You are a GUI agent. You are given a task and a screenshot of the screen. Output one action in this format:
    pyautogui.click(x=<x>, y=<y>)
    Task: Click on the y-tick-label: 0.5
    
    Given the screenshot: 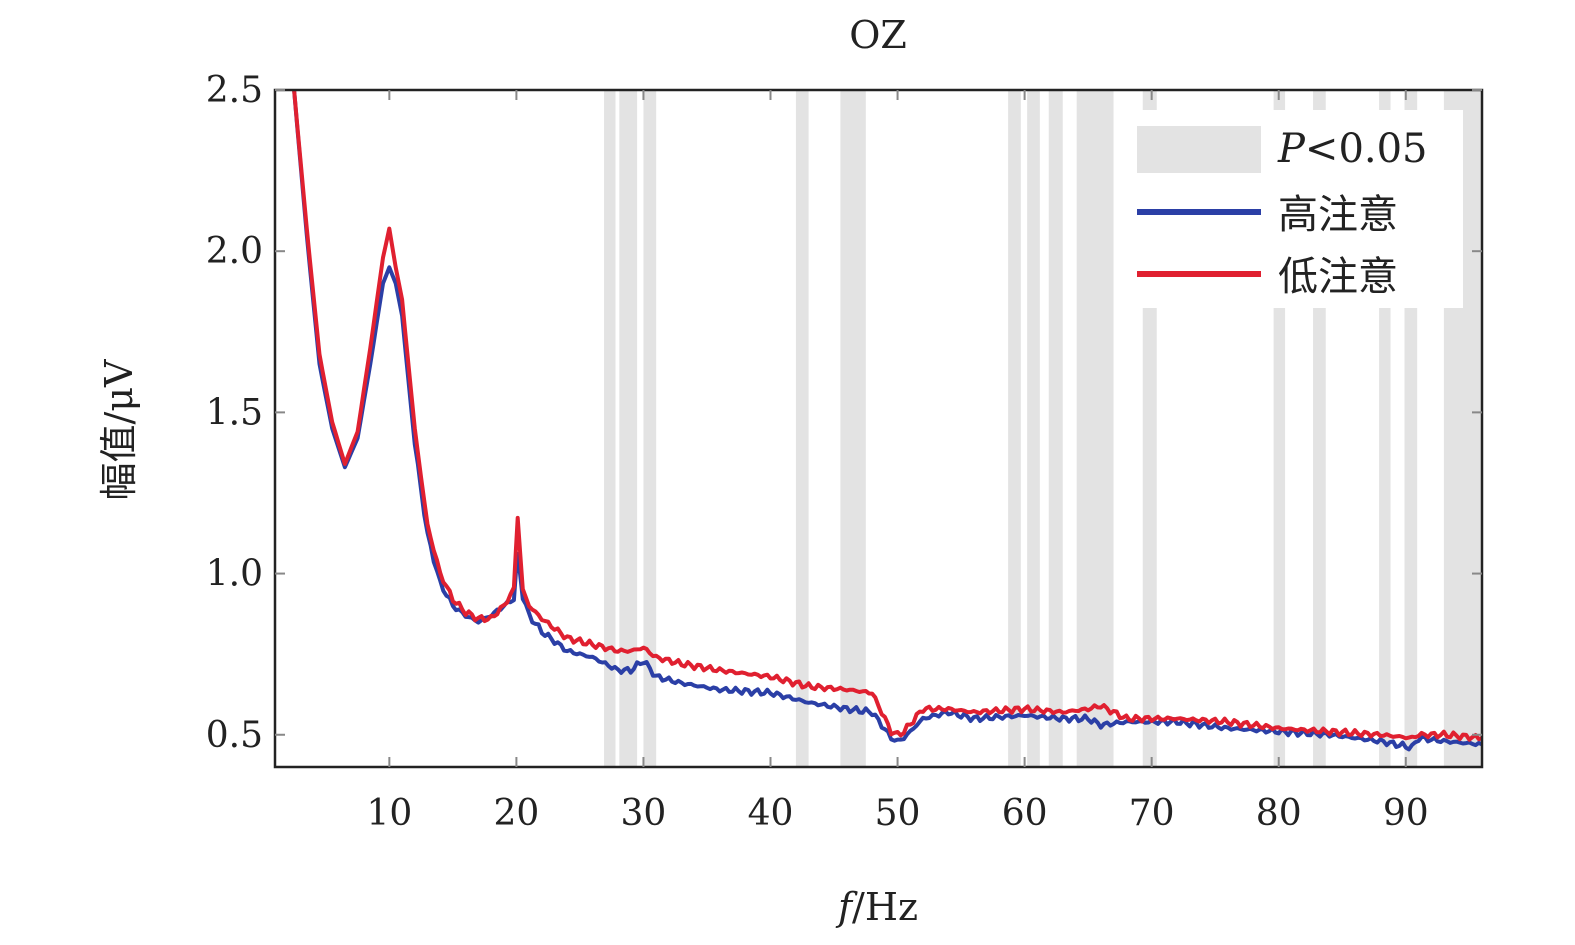 What is the action you would take?
    pyautogui.click(x=234, y=735)
    